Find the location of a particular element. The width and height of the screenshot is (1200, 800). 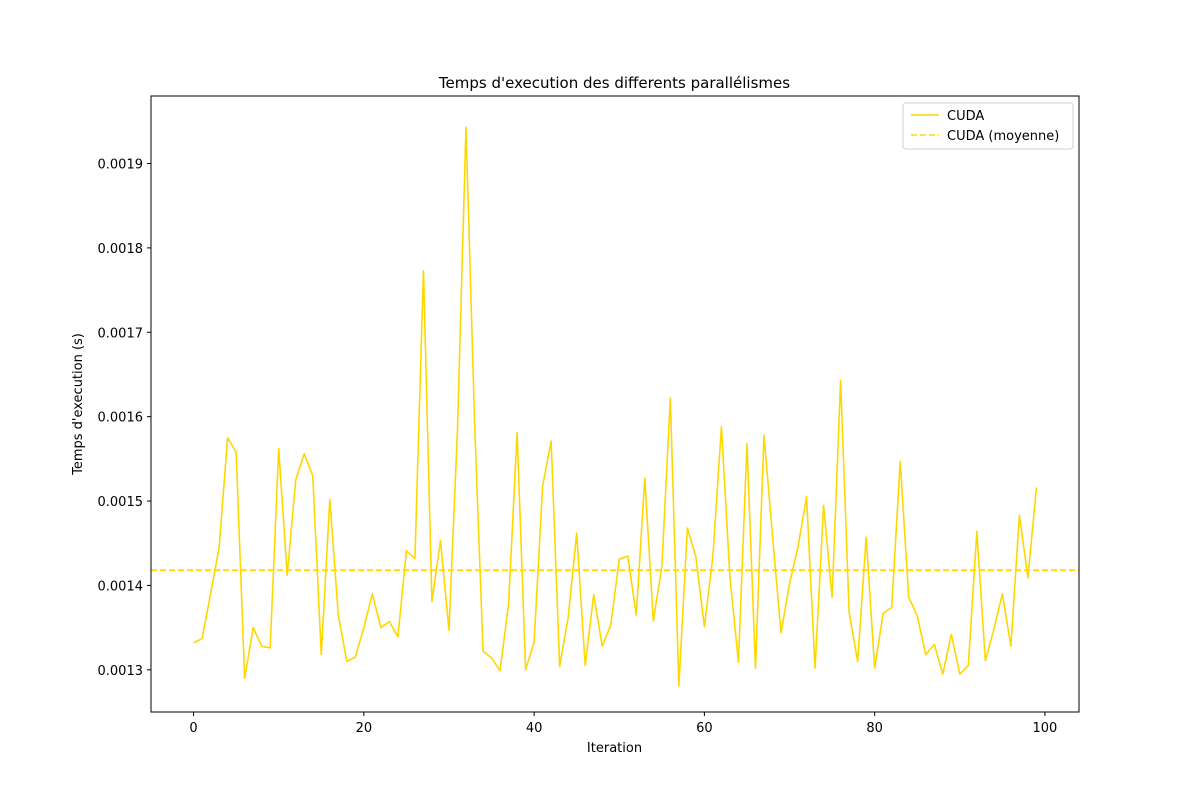

y-tick-label: 0.0017 is located at coordinates (121, 333).